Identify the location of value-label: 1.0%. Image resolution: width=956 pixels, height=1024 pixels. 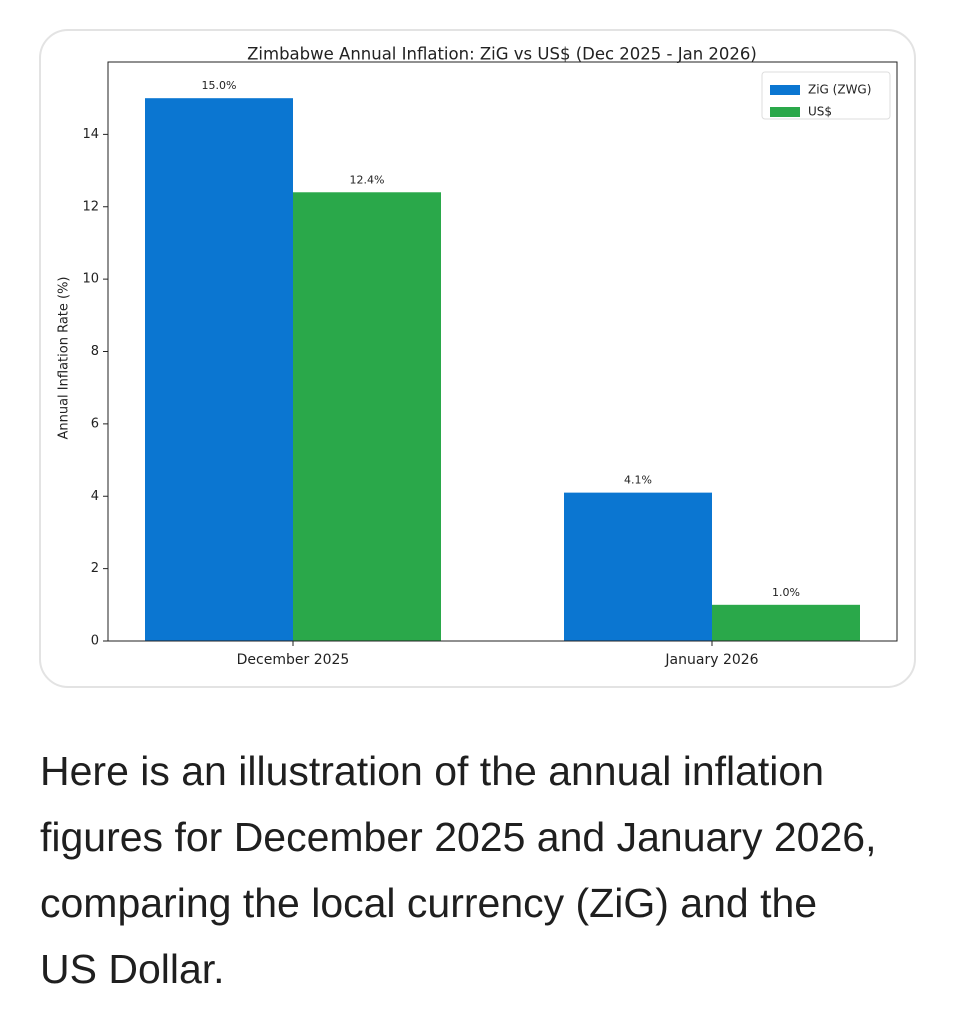
(786, 592).